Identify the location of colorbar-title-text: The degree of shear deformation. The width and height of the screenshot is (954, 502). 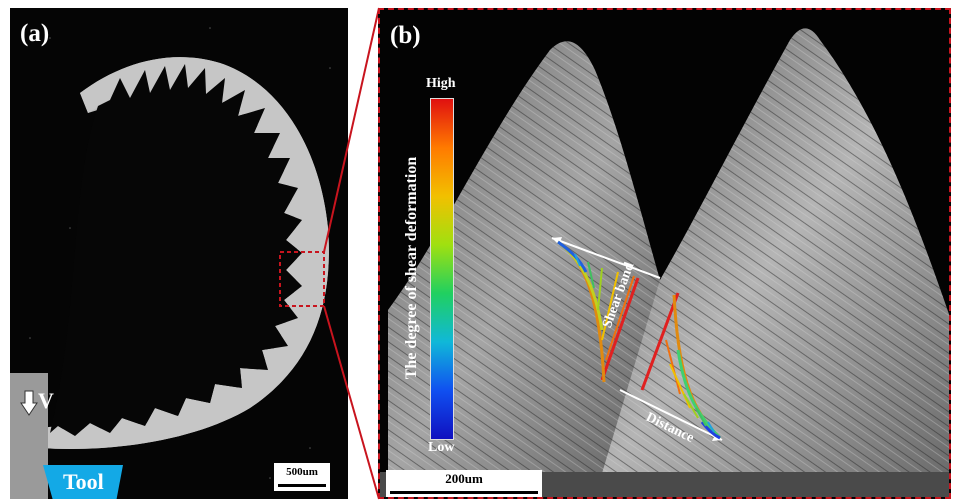
(411, 268).